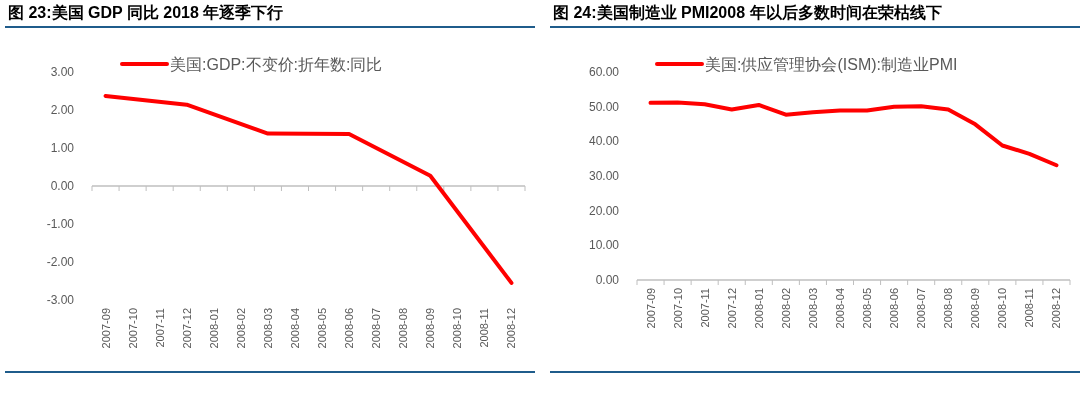 The width and height of the screenshot is (1080, 399). What do you see at coordinates (604, 106) in the screenshot?
I see `y-tick-label: 50.00` at bounding box center [604, 106].